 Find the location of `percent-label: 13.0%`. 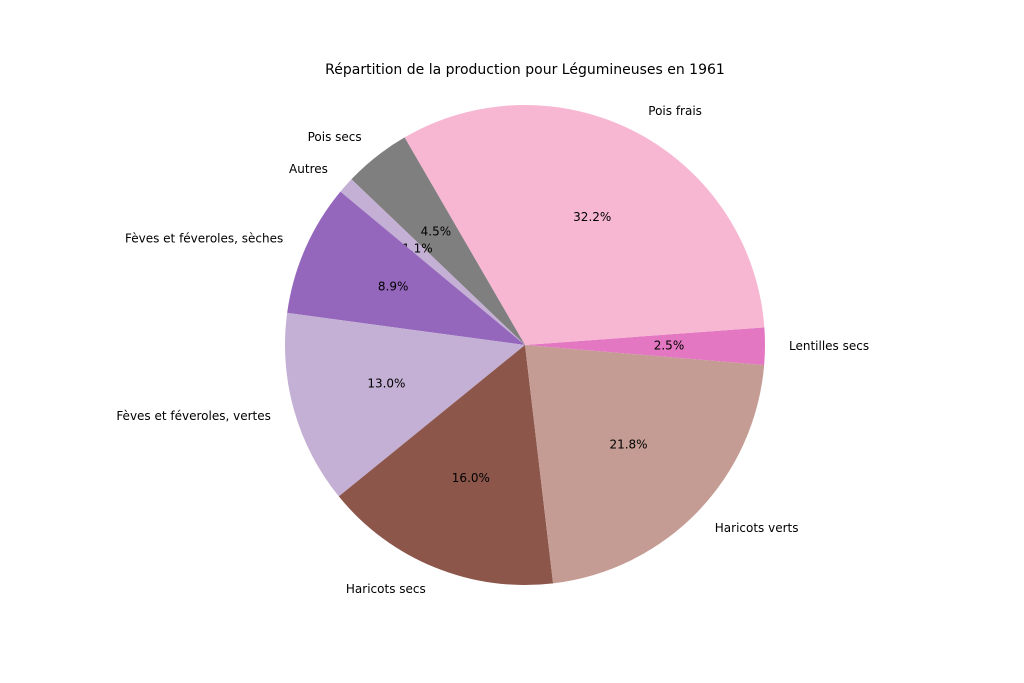

percent-label: 13.0% is located at coordinates (386, 384).